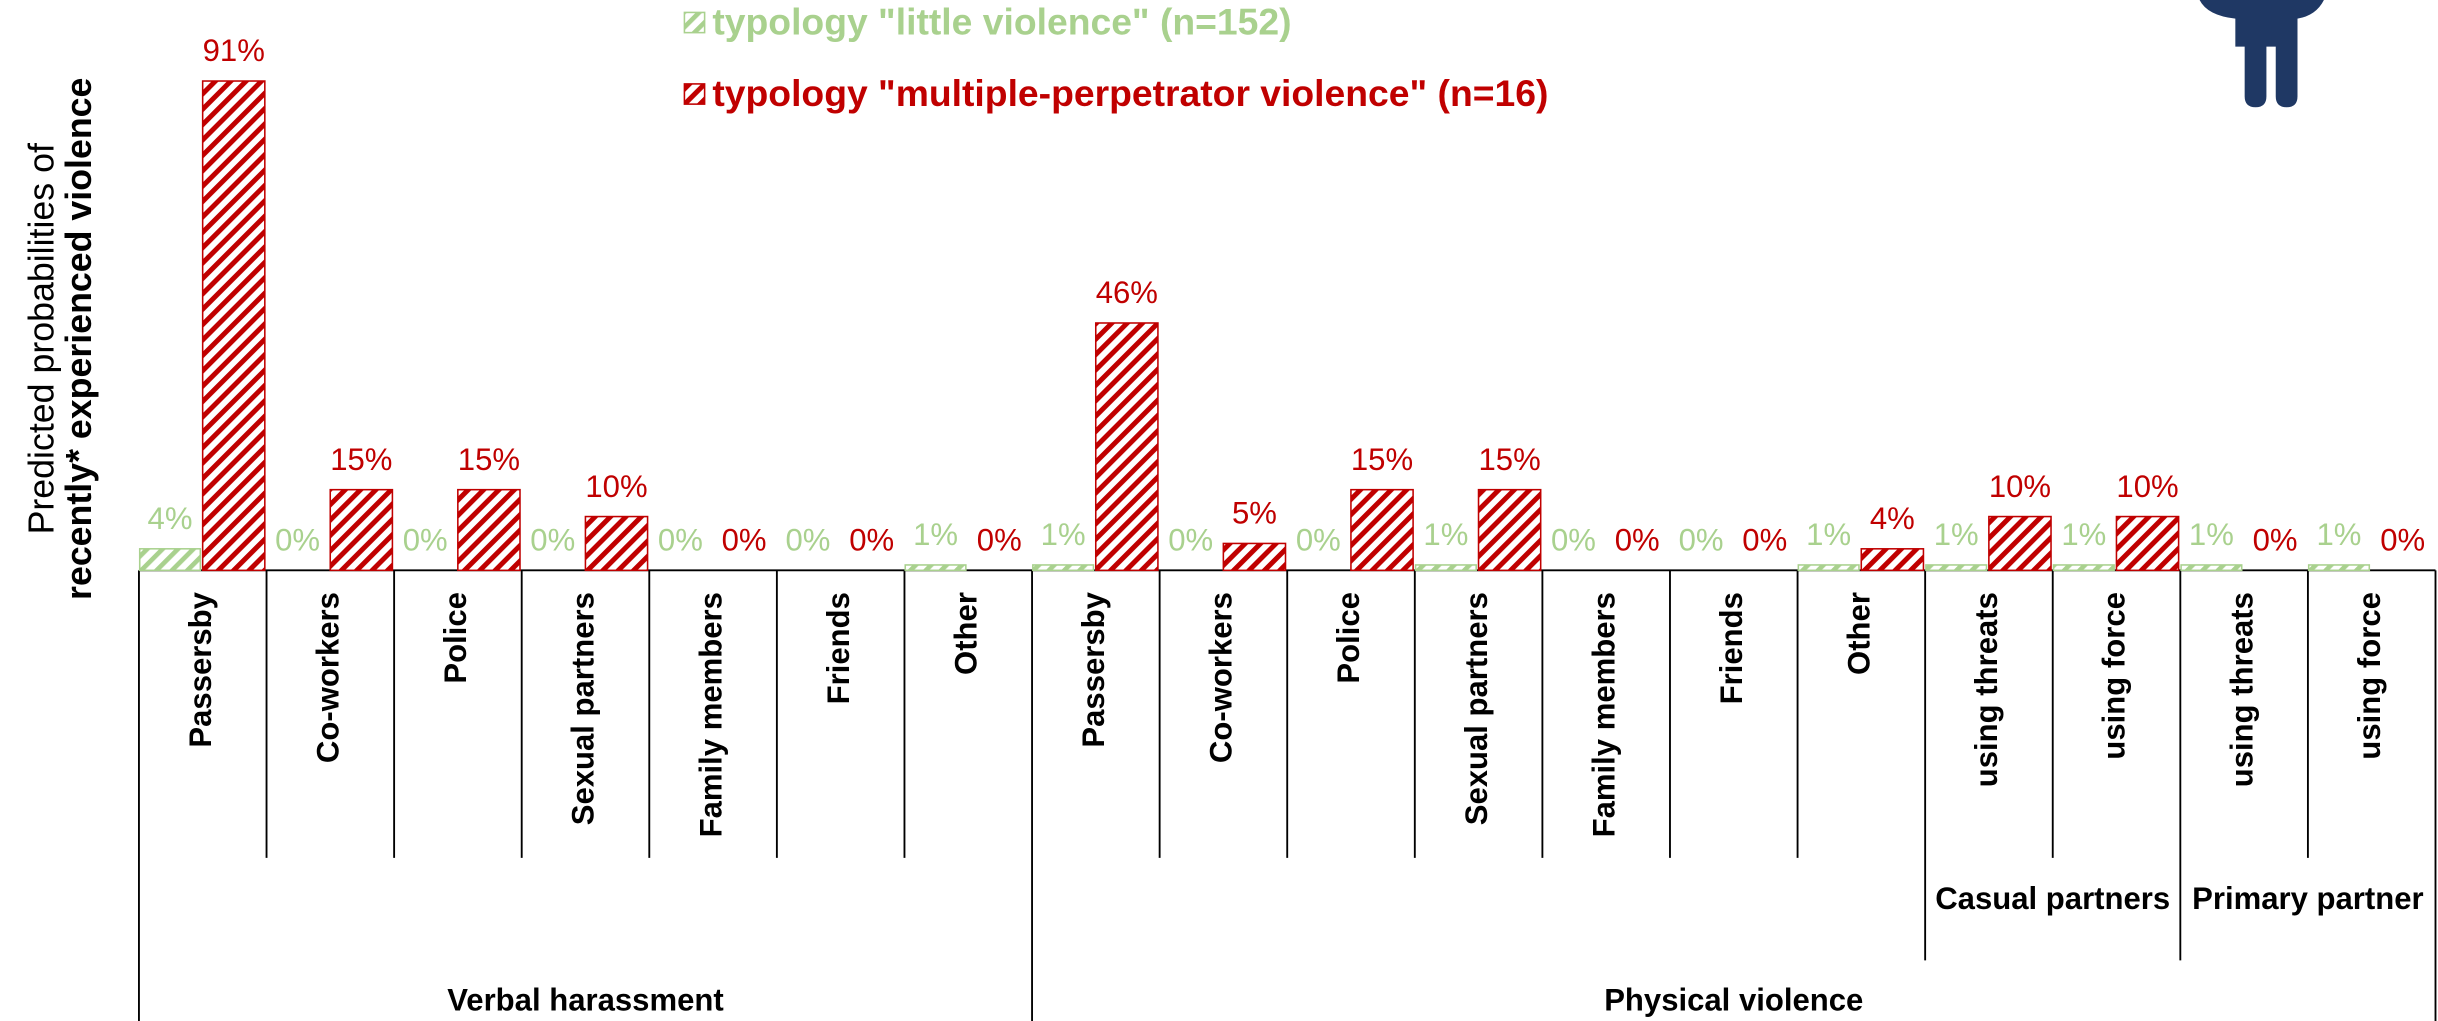 This screenshot has height=1021, width=2438. I want to click on y-axis-title: recently* experienced violence, so click(79, 339).